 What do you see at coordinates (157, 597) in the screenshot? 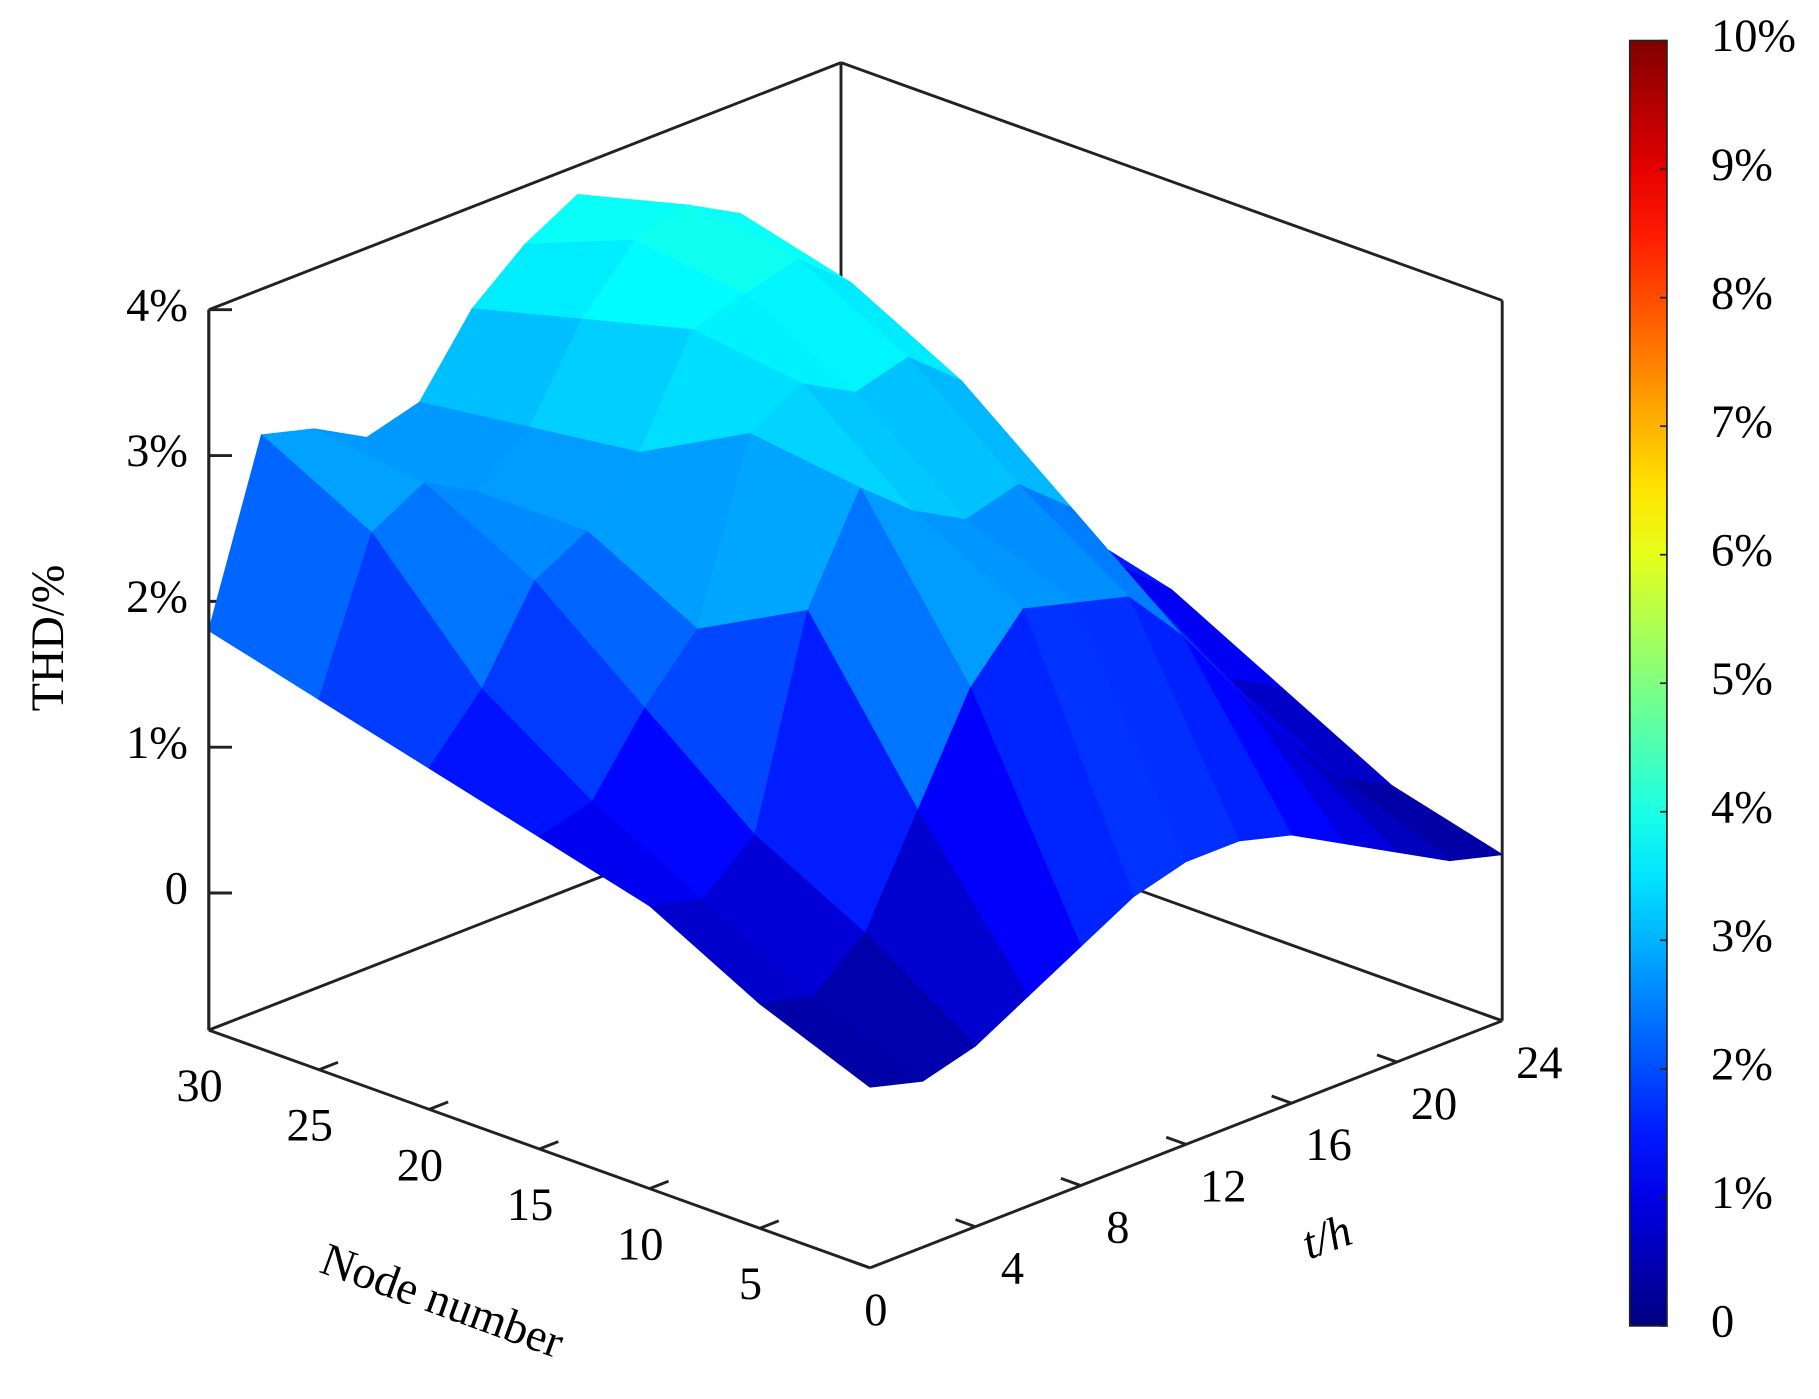
I see `z-tick-label: 2%` at bounding box center [157, 597].